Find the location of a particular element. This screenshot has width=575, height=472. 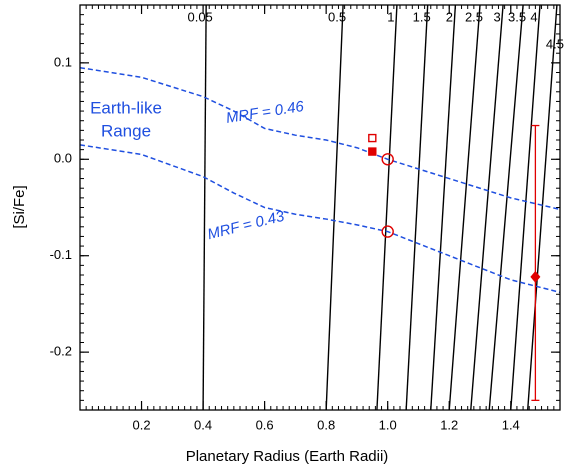

contour-label: 1.5 is located at coordinates (422, 16).